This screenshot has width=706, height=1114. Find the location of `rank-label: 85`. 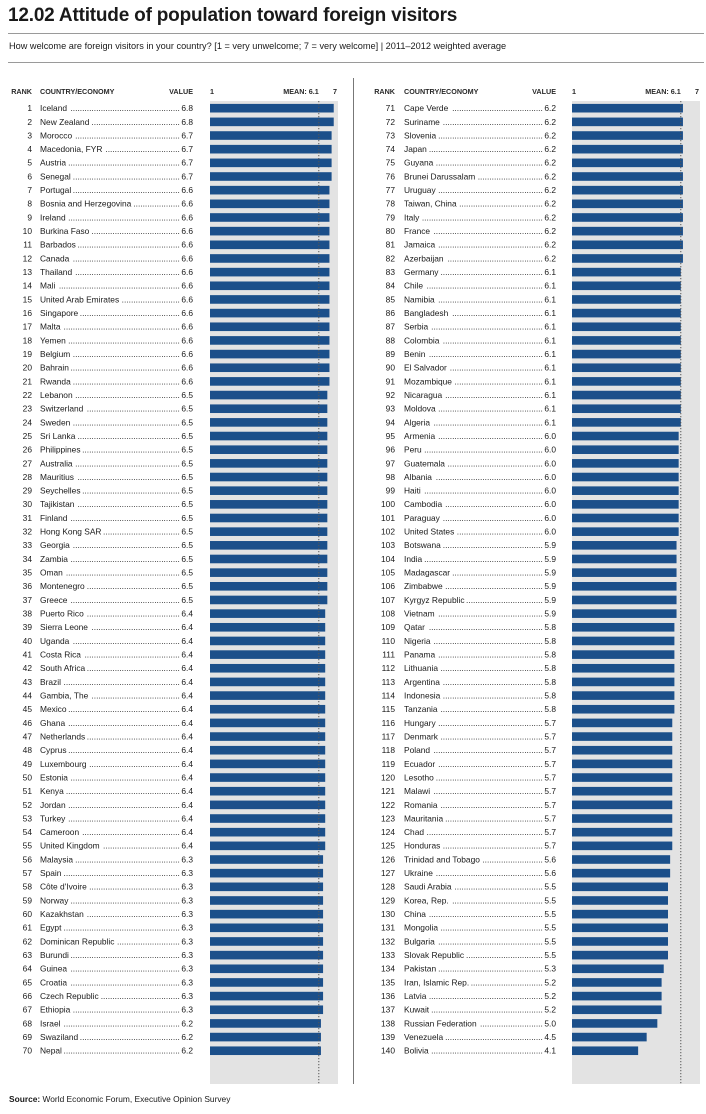

rank-label: 85 is located at coordinates (391, 299).